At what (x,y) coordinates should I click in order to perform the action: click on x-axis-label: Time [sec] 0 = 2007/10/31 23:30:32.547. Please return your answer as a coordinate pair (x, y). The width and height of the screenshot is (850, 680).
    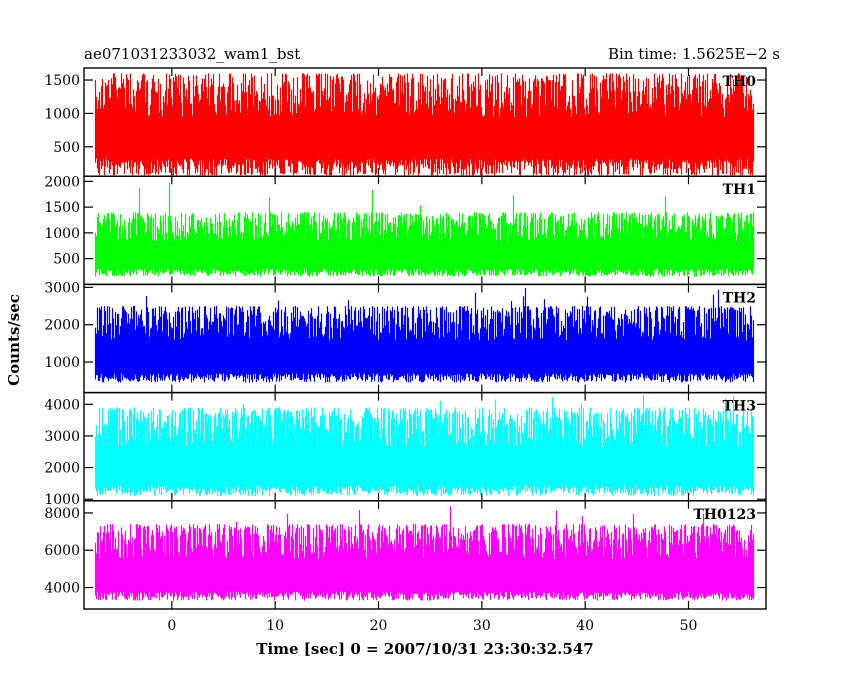
    Looking at the image, I should click on (424, 649).